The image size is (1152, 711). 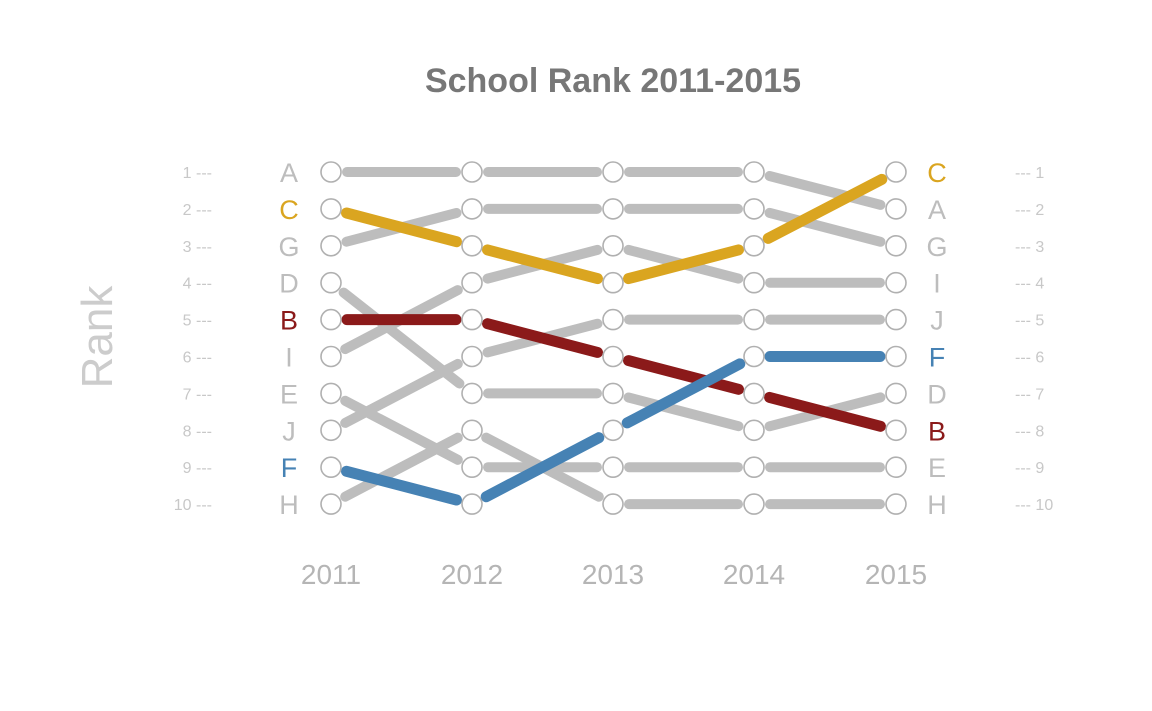 I want to click on school-label-right-a: A, so click(x=937, y=210).